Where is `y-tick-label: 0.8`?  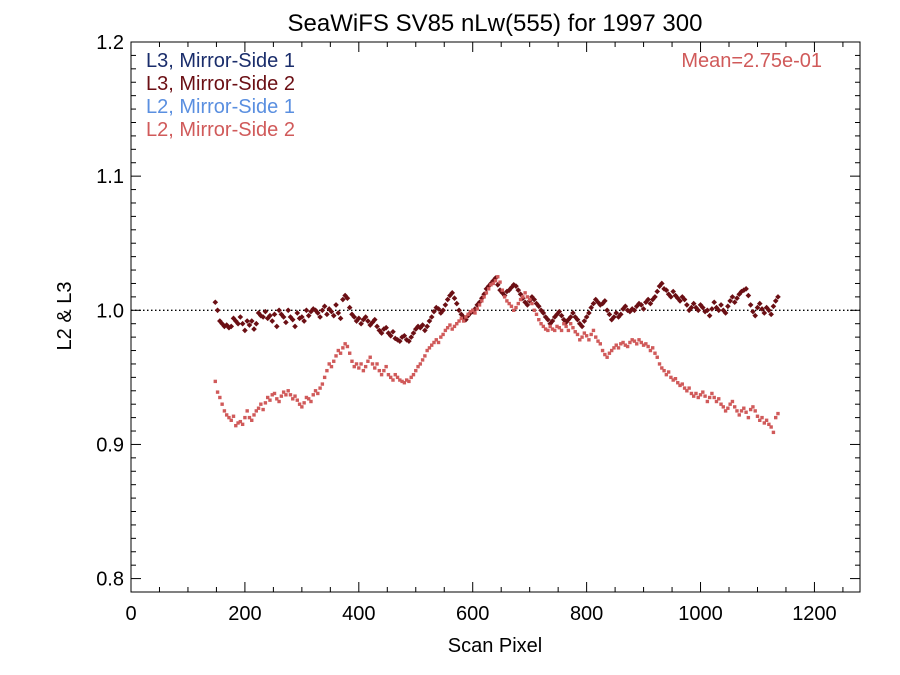 y-tick-label: 0.8 is located at coordinates (110, 580).